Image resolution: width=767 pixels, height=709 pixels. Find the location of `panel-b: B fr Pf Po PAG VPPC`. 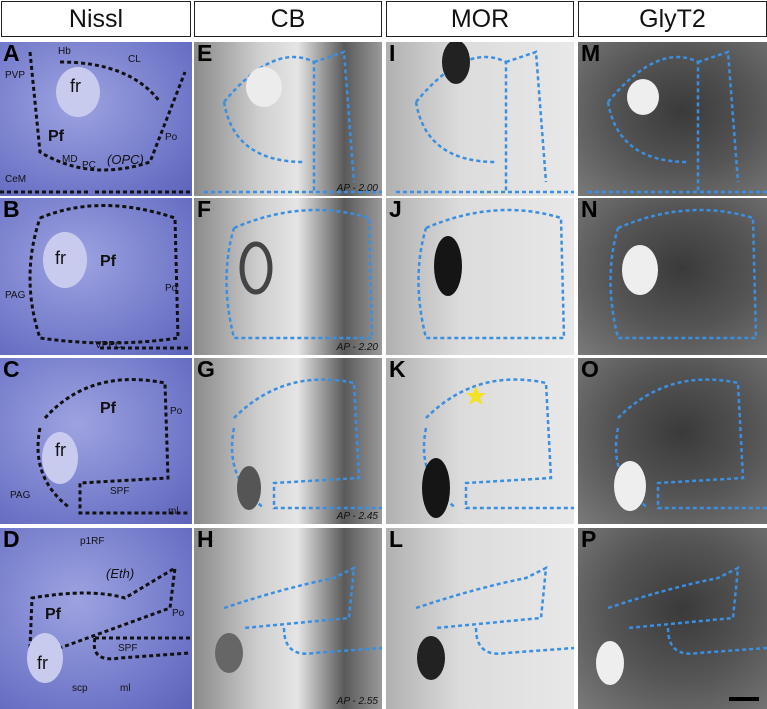

panel-b: B fr Pf Po PAG VPPC is located at coordinates (96, 276).